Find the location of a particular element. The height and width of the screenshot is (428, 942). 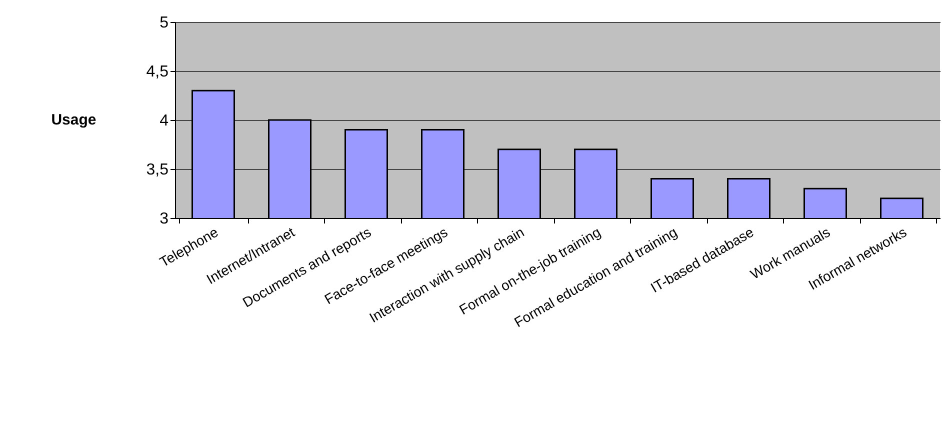

y-tick-label: 4,5 is located at coordinates (157, 72).